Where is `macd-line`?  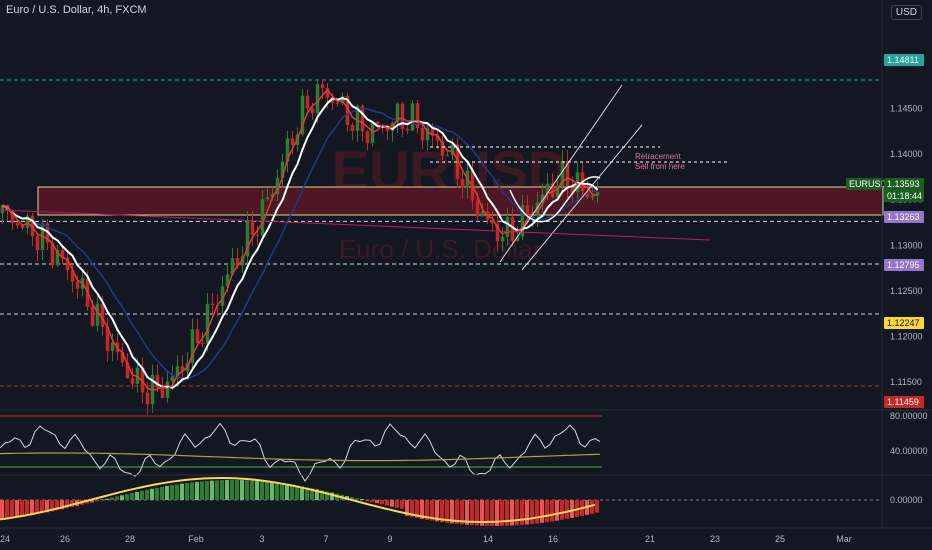 macd-line is located at coordinates (298, 500).